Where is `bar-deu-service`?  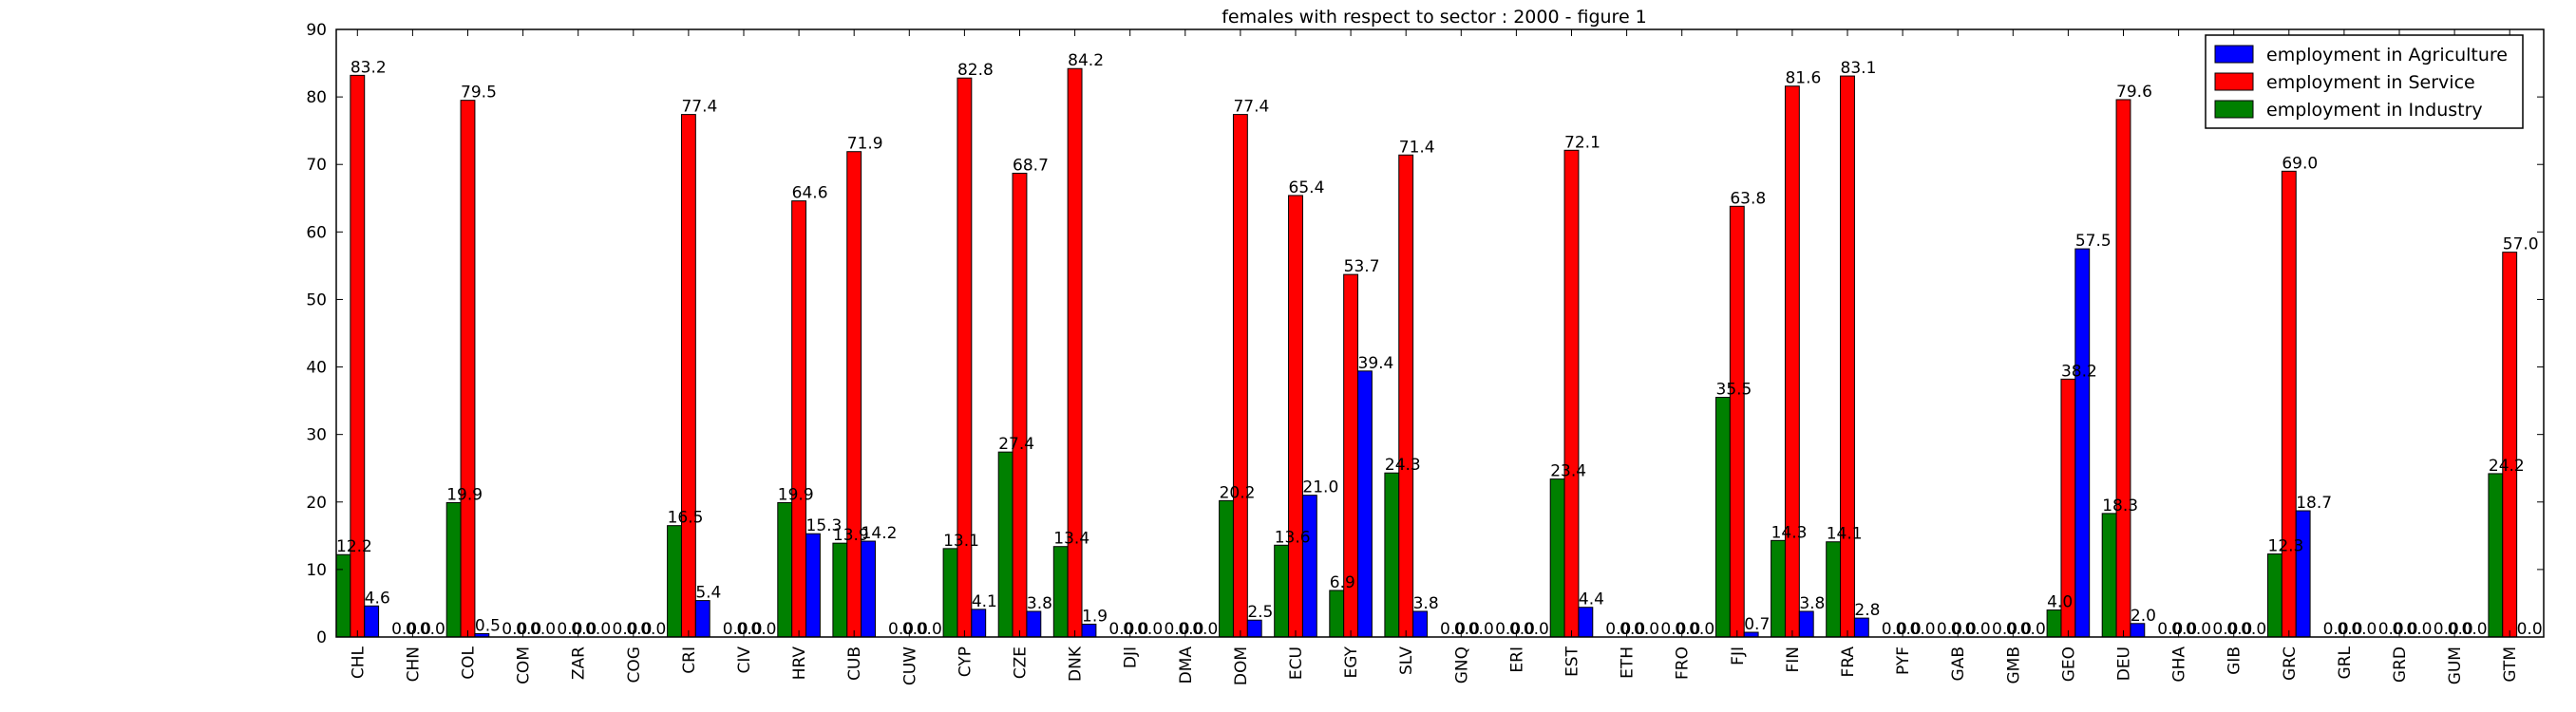 bar-deu-service is located at coordinates (2123, 369).